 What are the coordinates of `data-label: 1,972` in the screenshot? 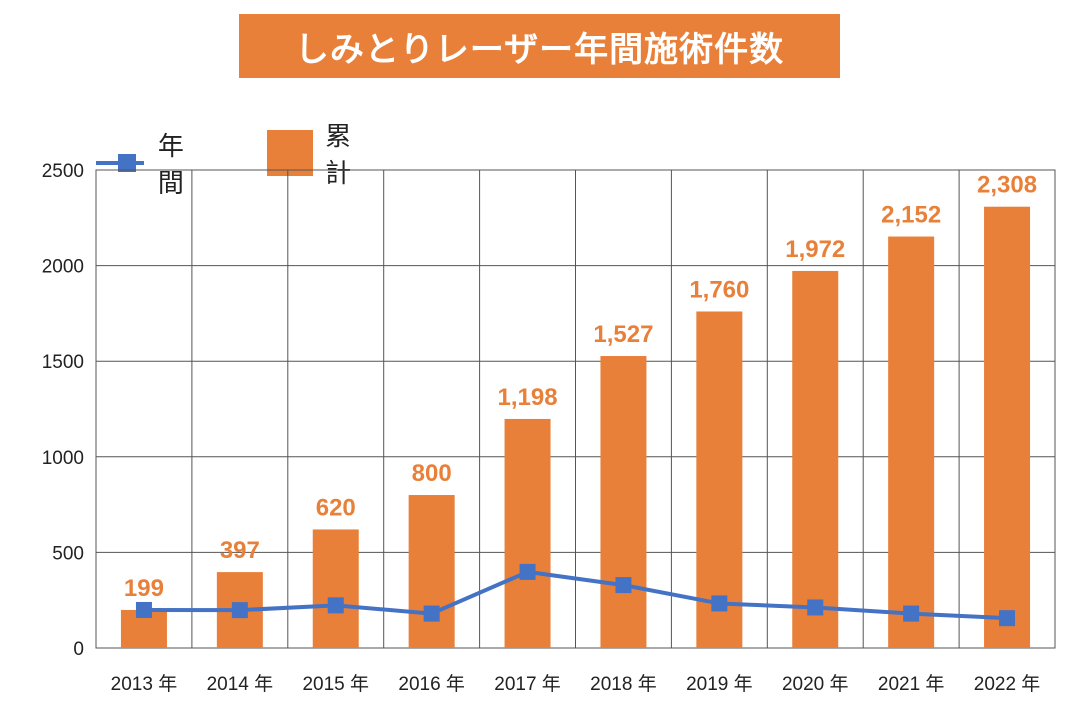 It's located at (815, 249).